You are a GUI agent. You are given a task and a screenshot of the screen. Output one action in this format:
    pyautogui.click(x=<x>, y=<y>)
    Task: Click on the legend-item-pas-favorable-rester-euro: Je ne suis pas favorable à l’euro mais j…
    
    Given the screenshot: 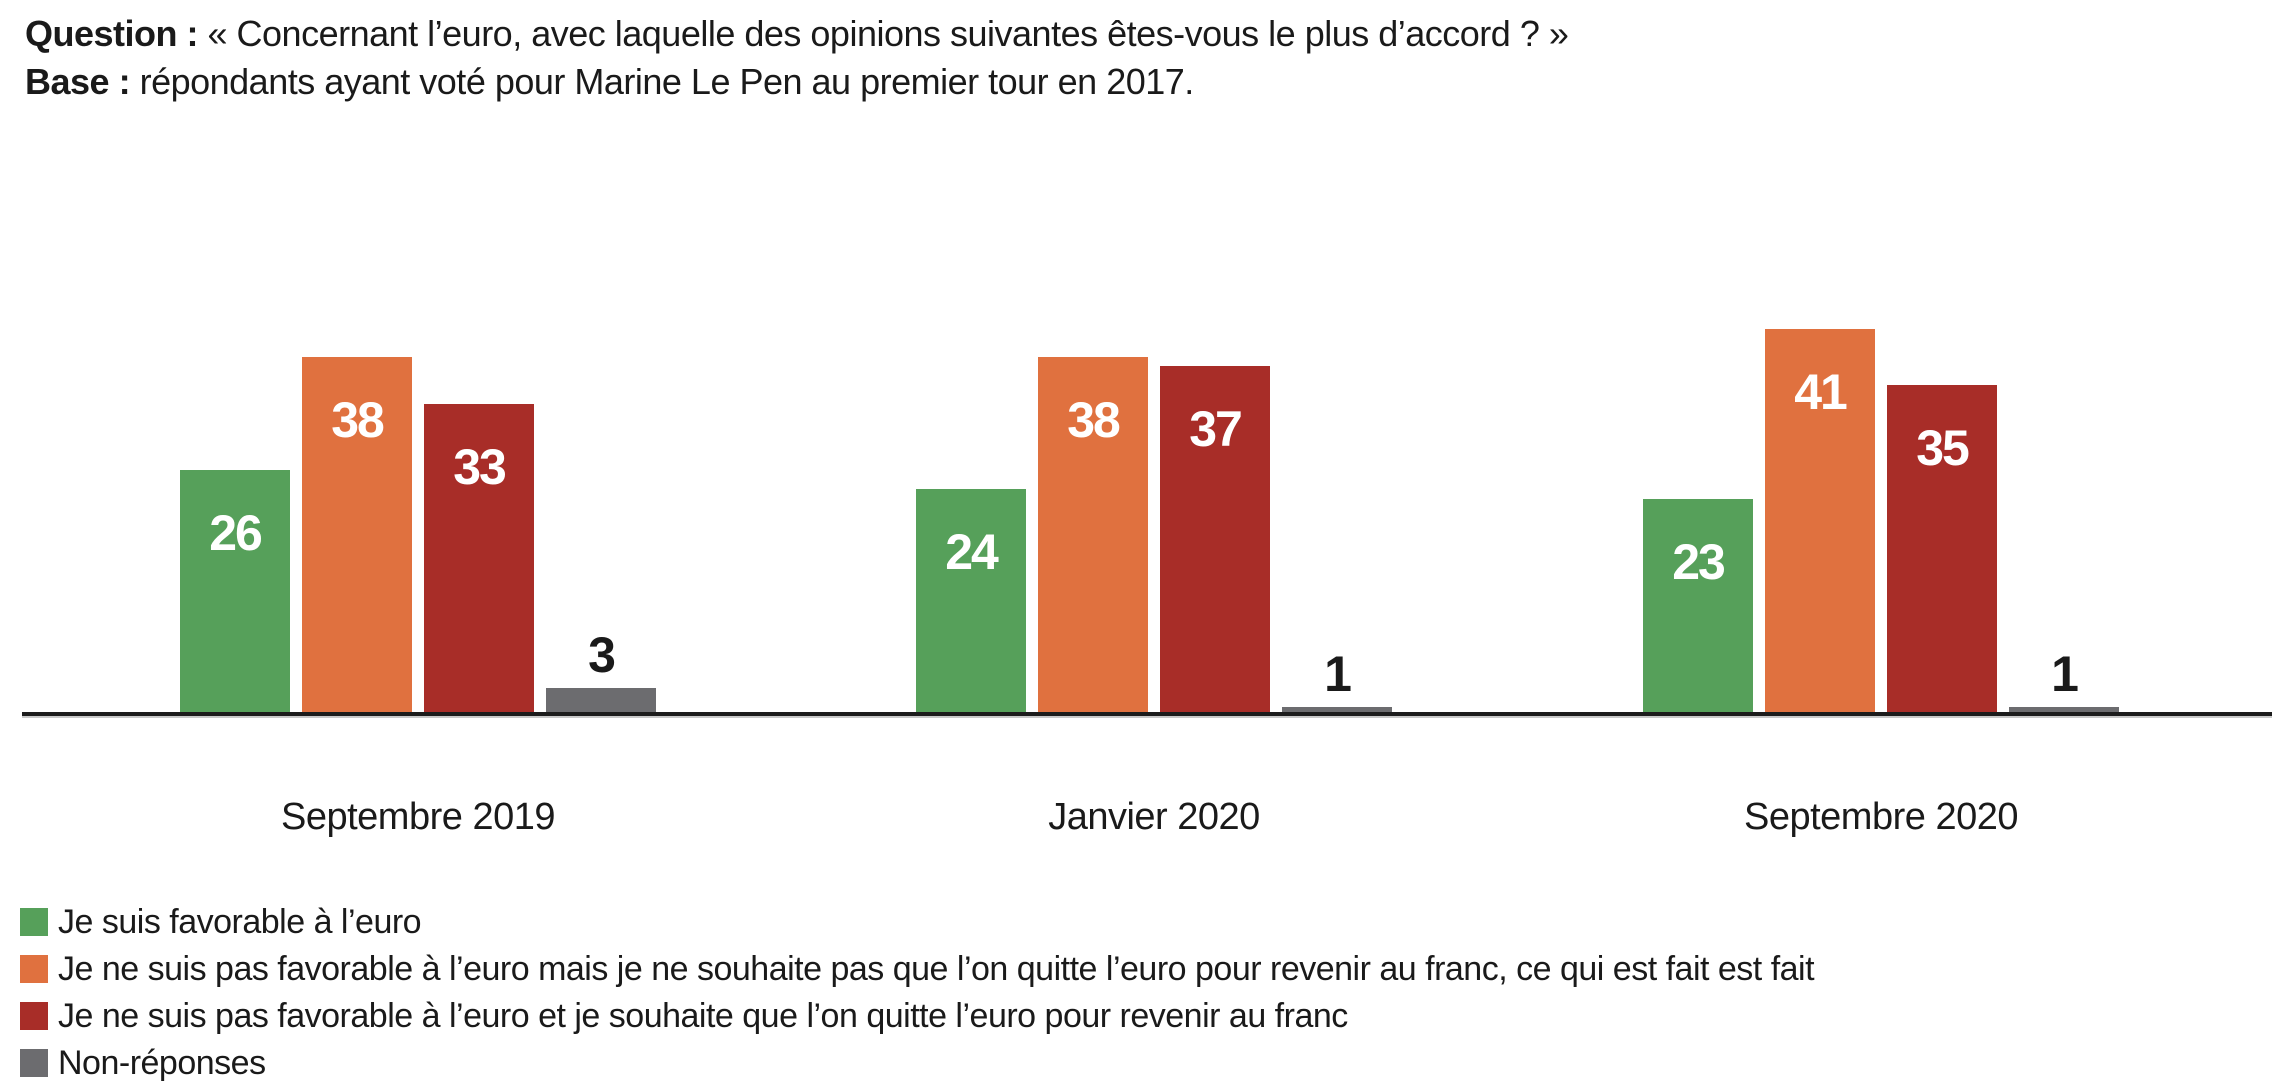 What is the action you would take?
    pyautogui.click(x=917, y=969)
    